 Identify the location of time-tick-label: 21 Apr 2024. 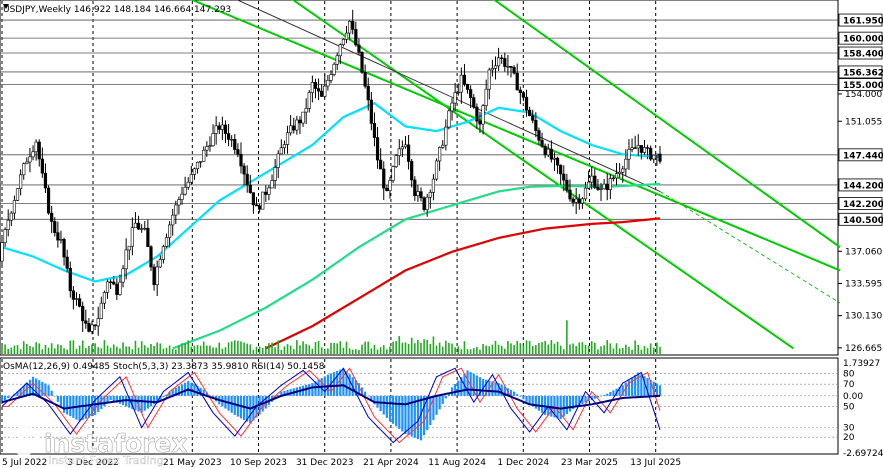
(391, 463).